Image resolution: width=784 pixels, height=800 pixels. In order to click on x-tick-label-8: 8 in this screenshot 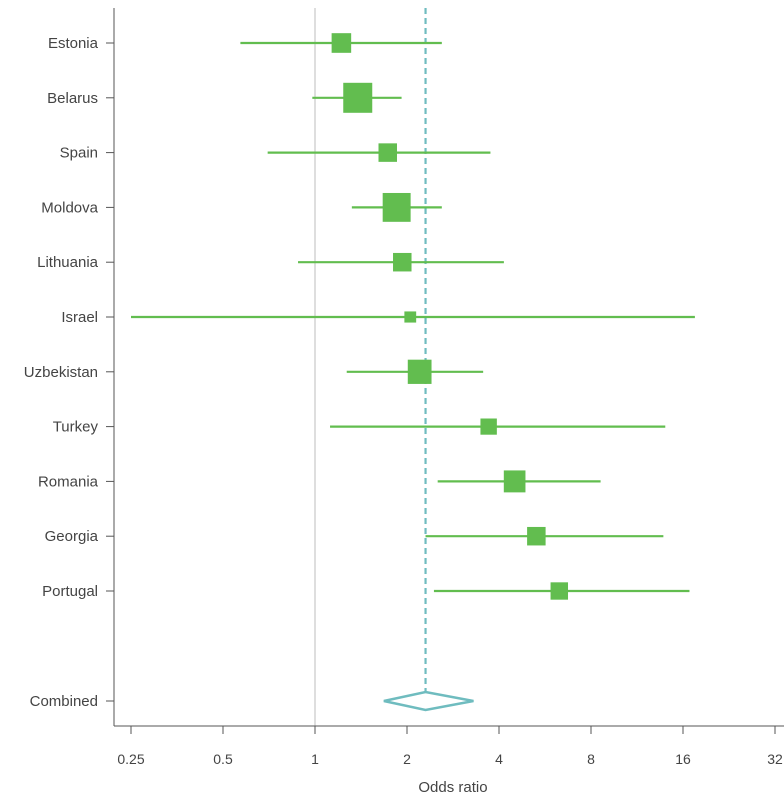, I will do `click(591, 759)`.